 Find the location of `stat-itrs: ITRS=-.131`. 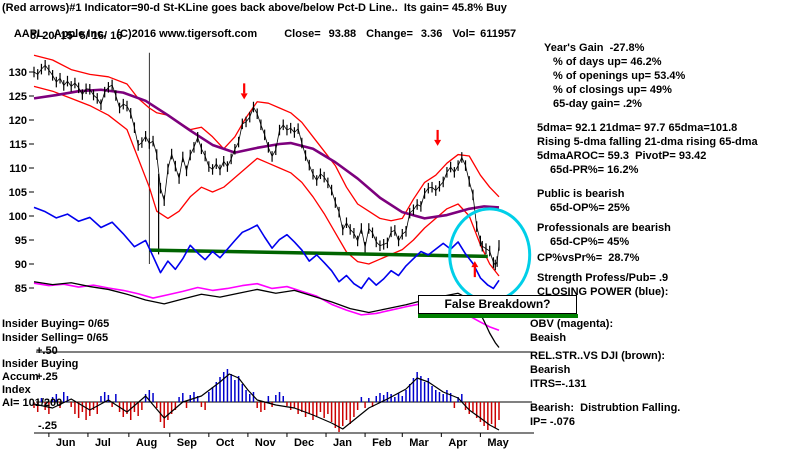

stat-itrs: ITRS=-.131 is located at coordinates (558, 384).